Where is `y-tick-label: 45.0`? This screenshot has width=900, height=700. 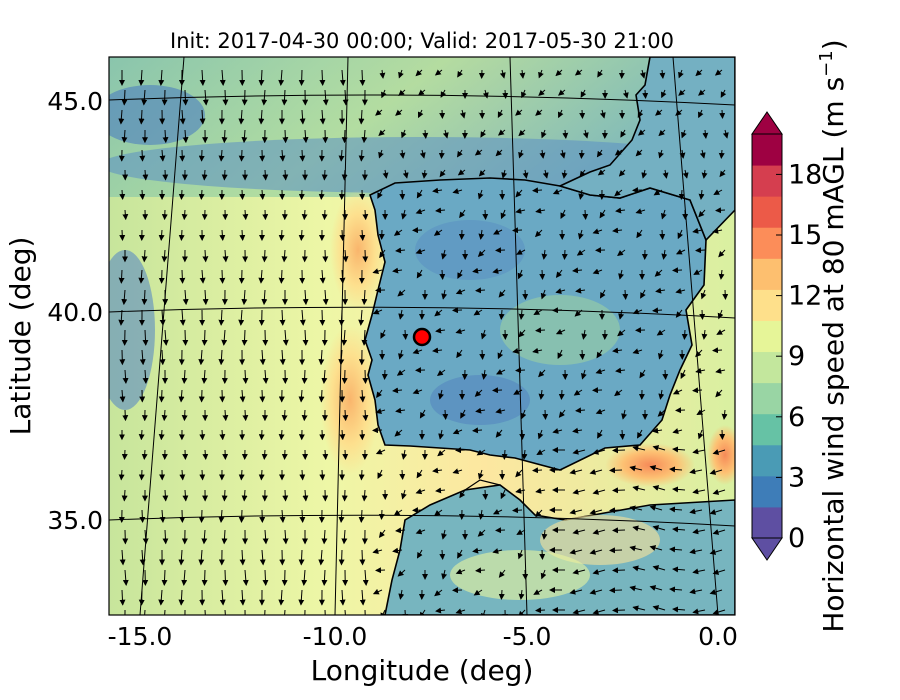 y-tick-label: 45.0 is located at coordinates (75, 101).